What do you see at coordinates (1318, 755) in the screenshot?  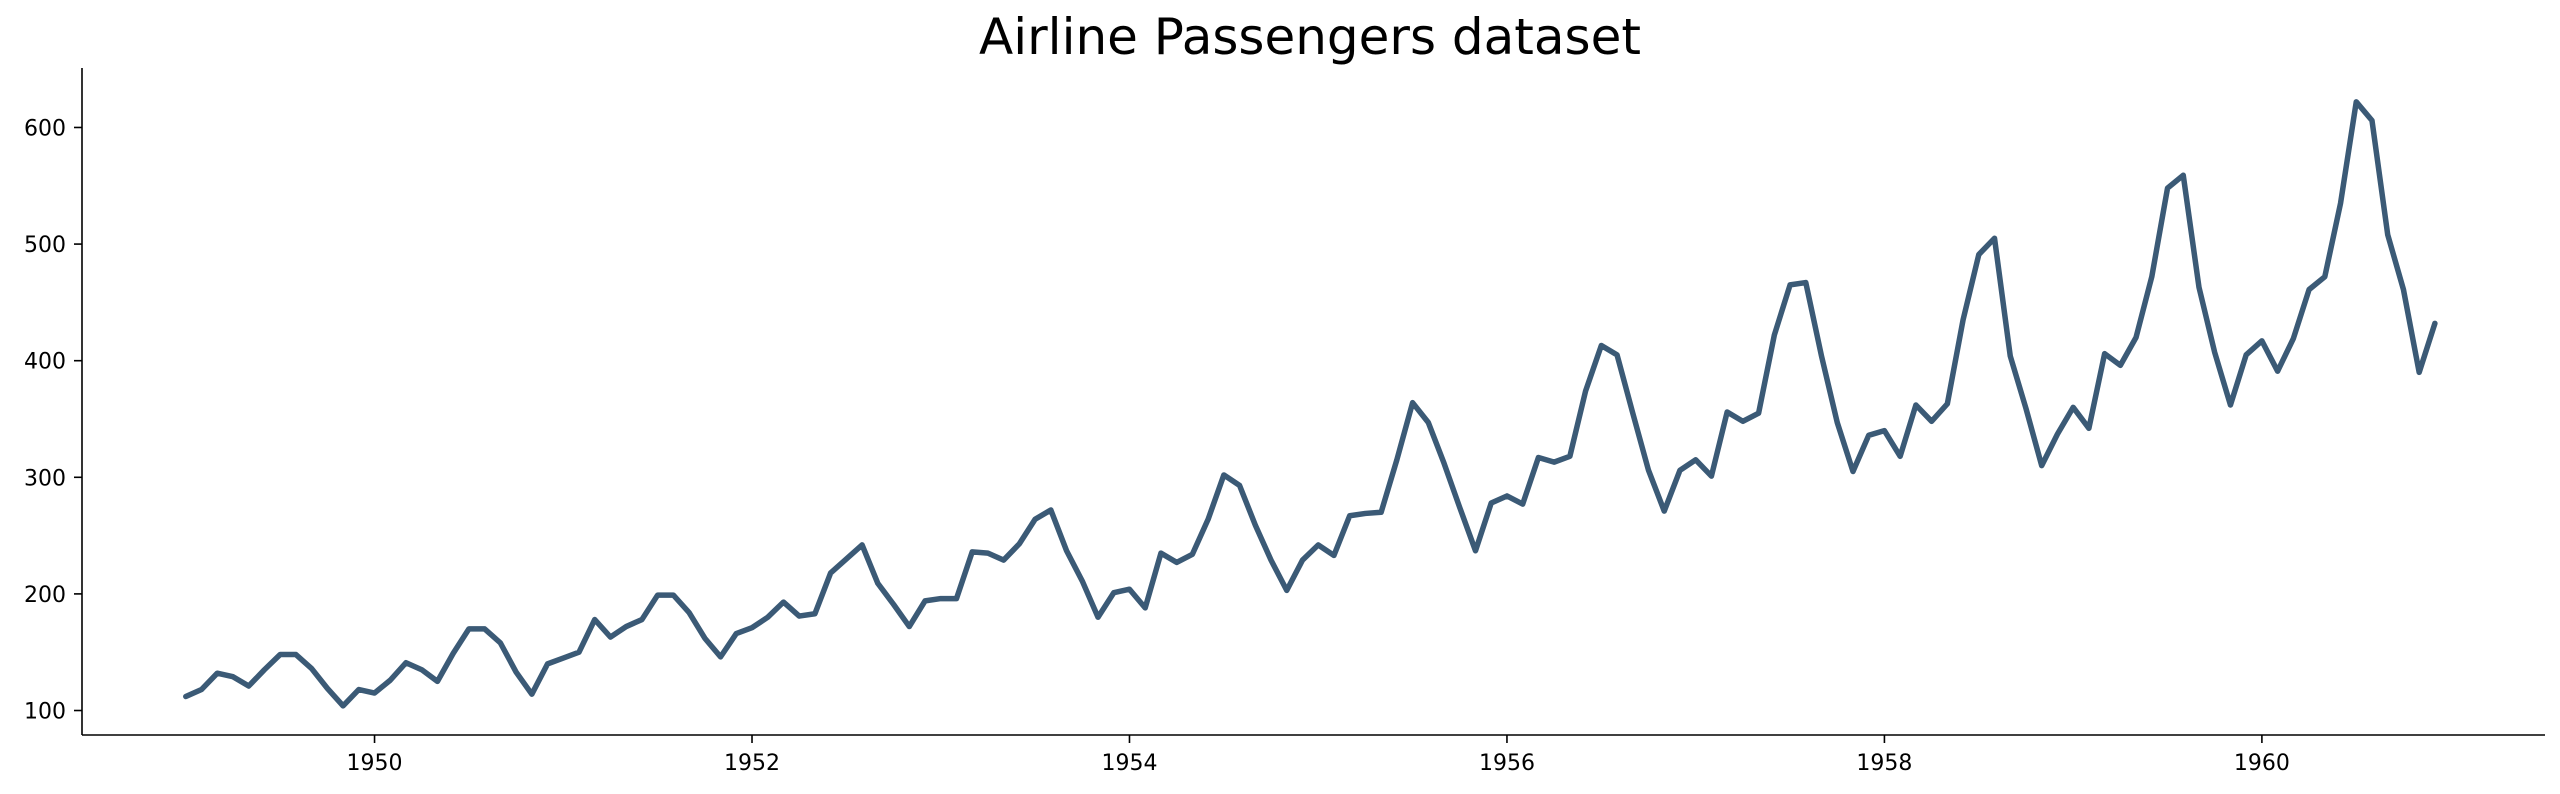 I see `x-axis-ticks: 1950 1952 1954 1956 1958 1960` at bounding box center [1318, 755].